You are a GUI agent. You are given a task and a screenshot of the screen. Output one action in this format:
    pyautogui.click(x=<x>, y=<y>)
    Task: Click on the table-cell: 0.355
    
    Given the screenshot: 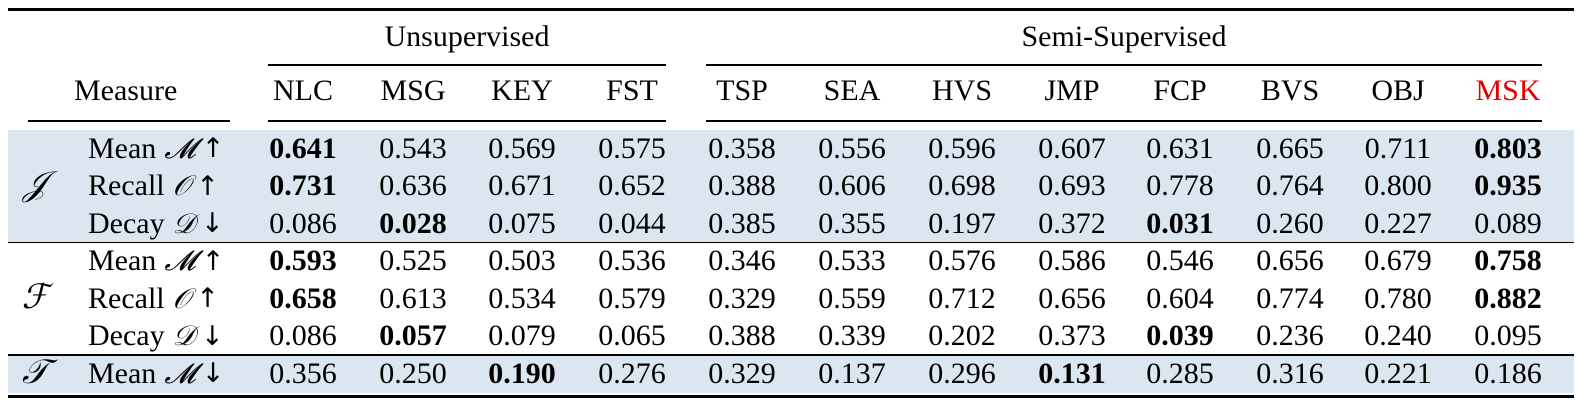 What is the action you would take?
    pyautogui.click(x=852, y=223)
    